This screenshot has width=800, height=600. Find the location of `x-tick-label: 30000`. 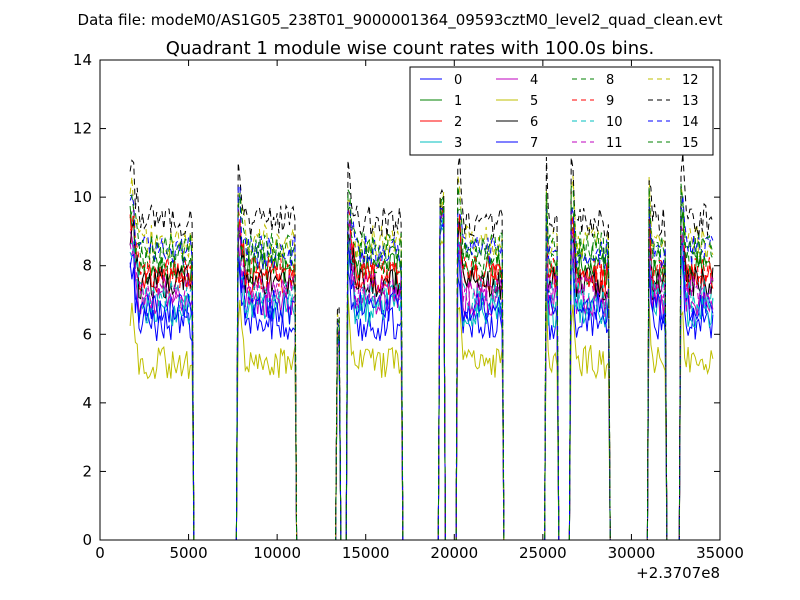

x-tick-label: 30000 is located at coordinates (632, 553).